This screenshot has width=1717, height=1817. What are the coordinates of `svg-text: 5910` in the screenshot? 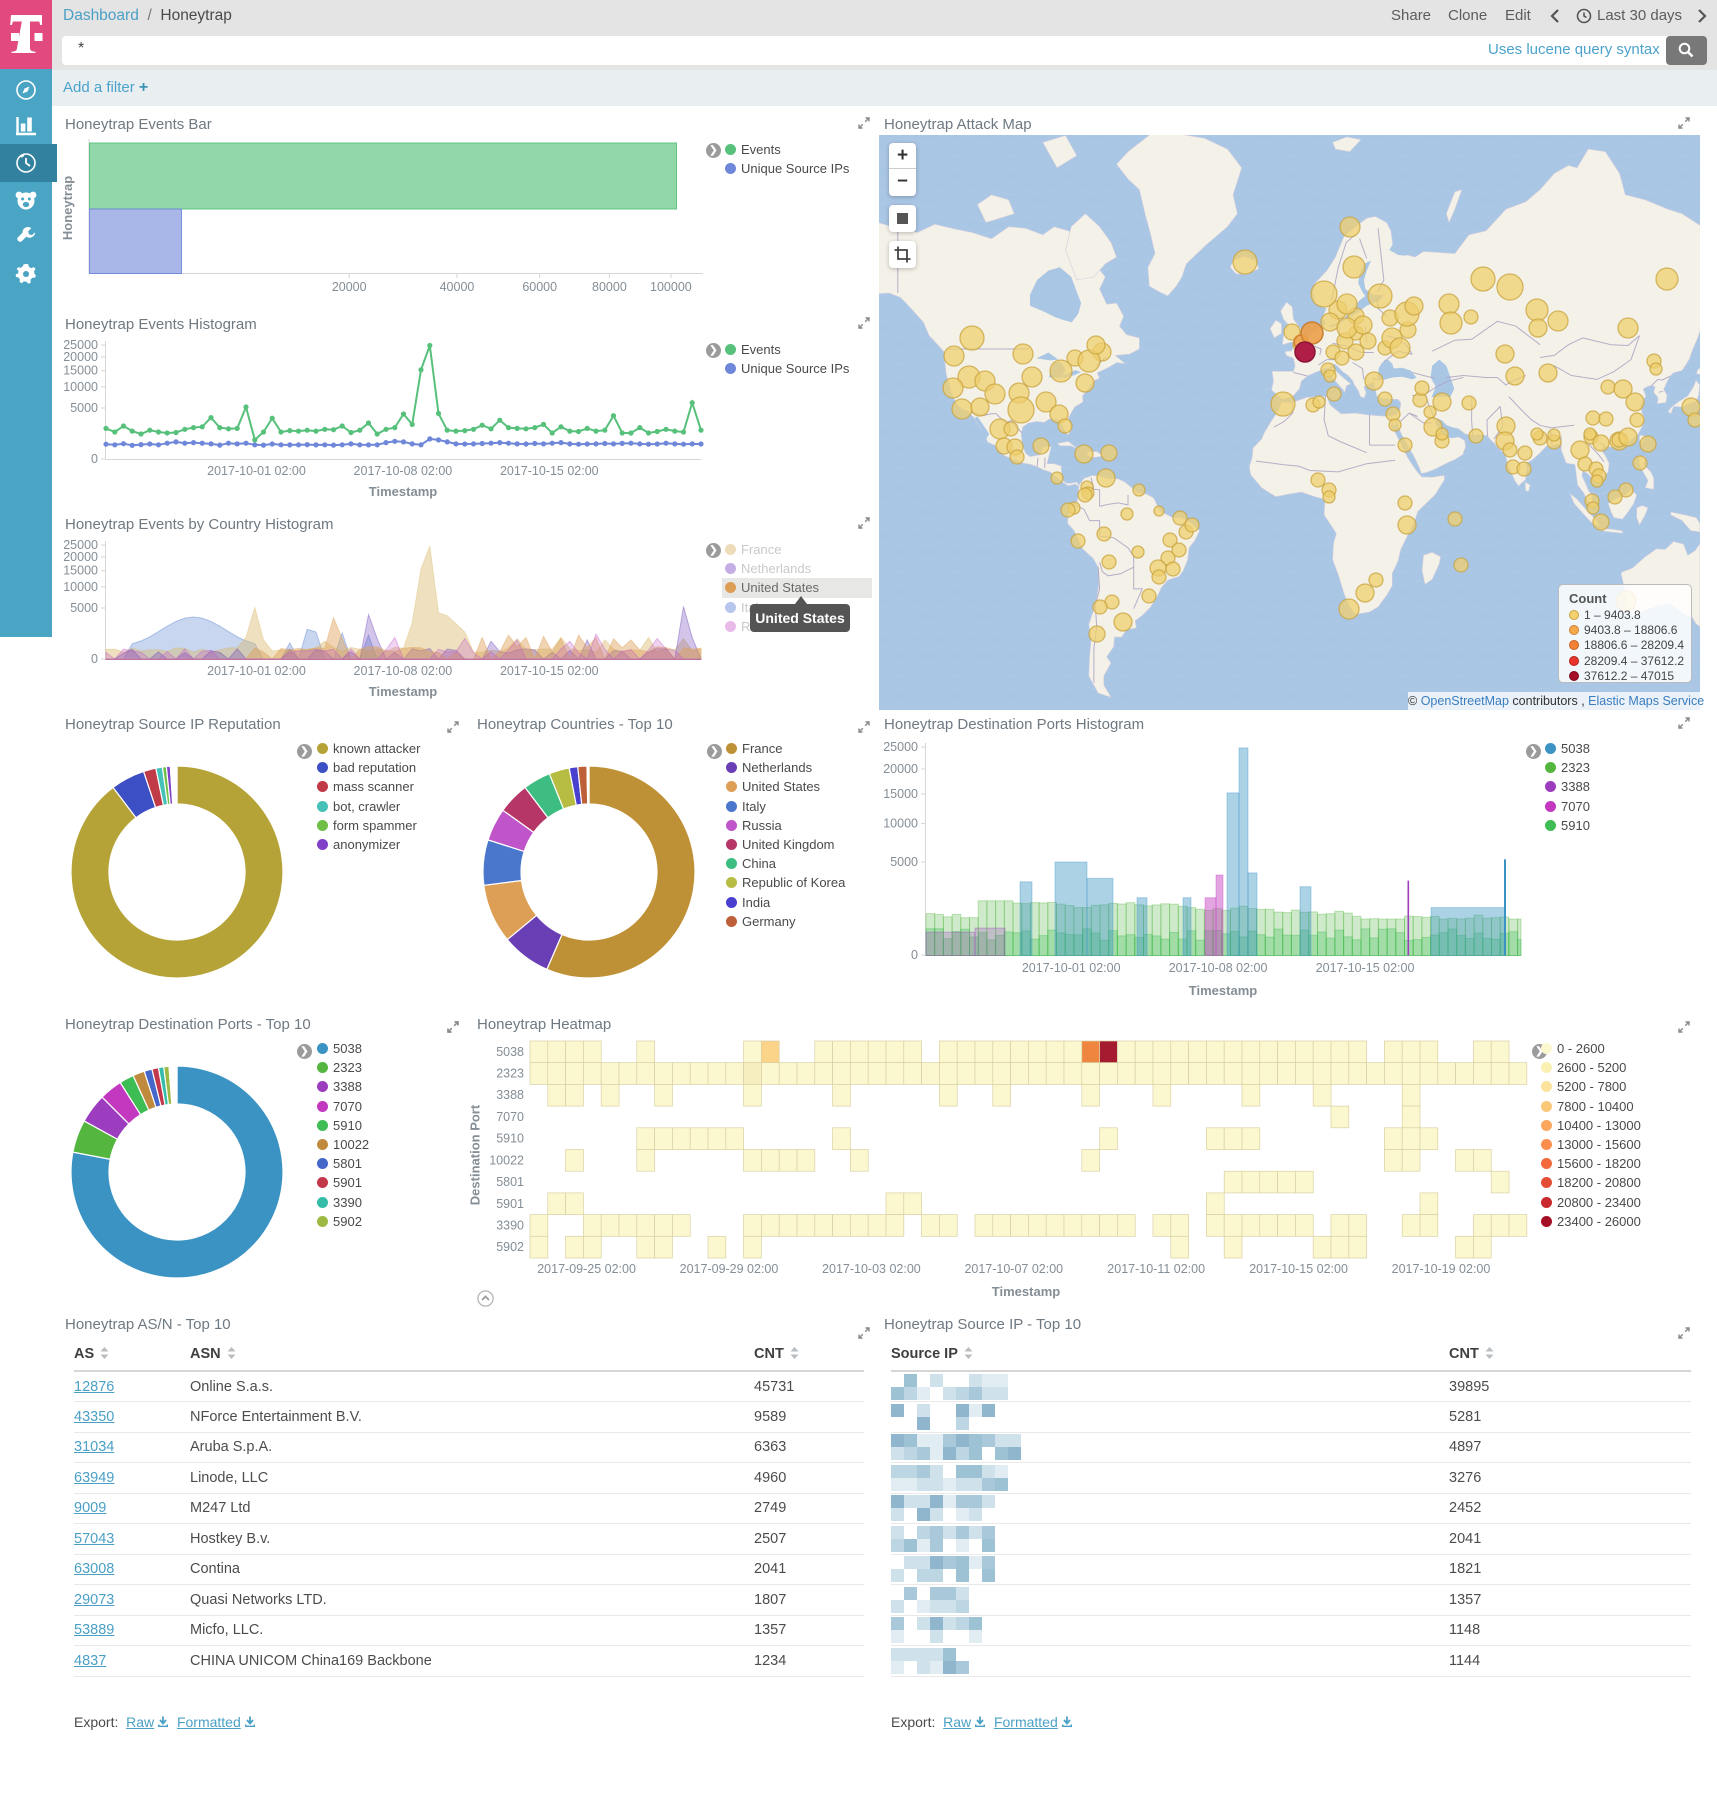 It's located at (510, 1139).